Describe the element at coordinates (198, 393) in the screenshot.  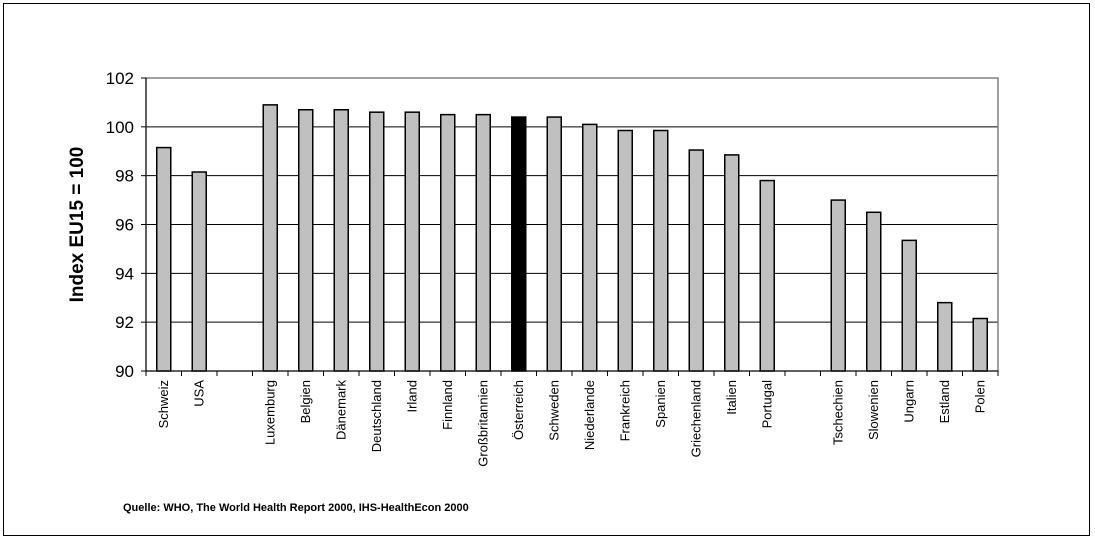
I see `x-tick-label: USA` at that location.